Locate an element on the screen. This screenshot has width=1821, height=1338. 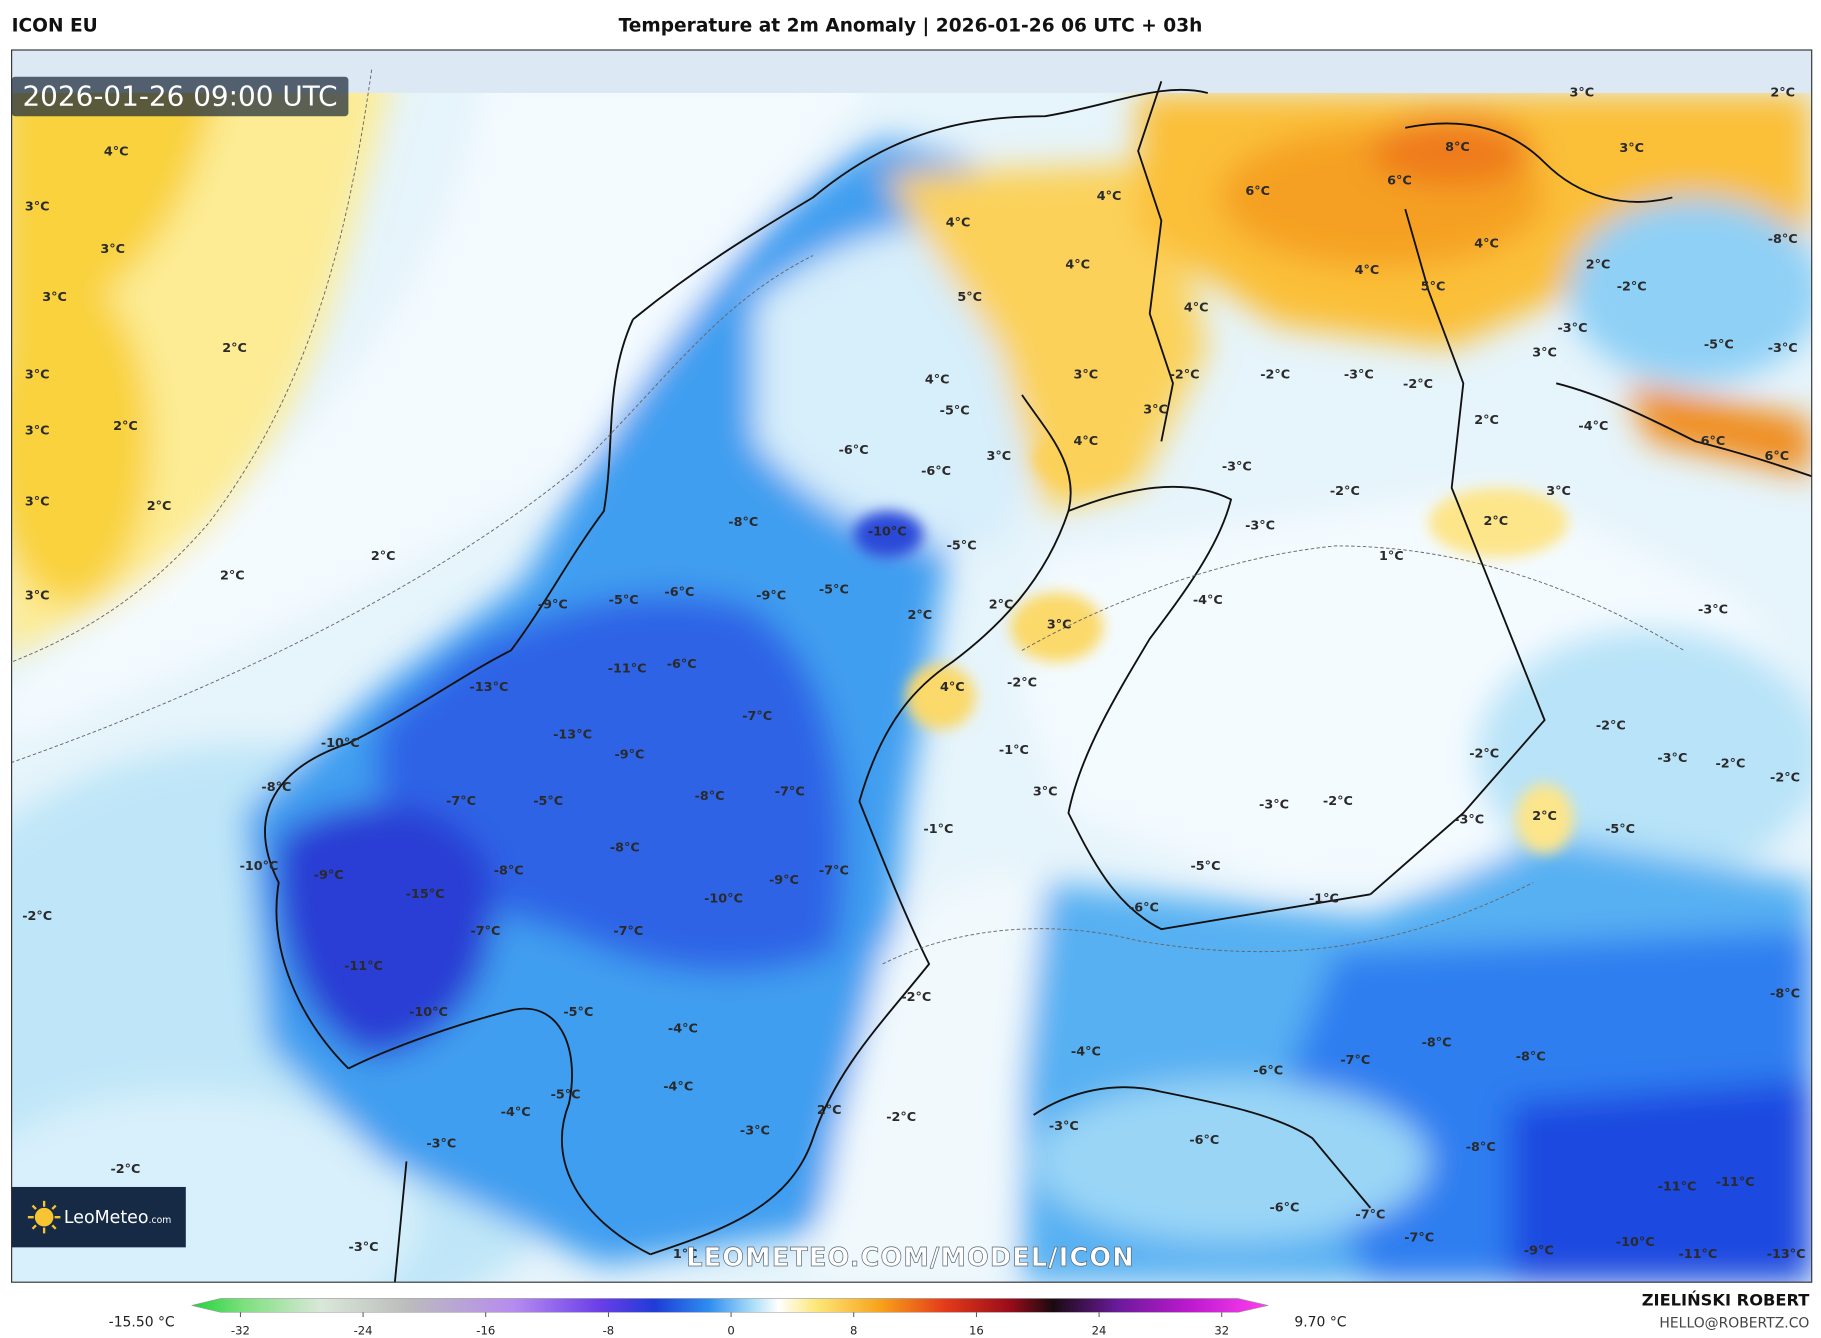
author: ZIELIŃSKI ROBERT is located at coordinates (1726, 1299).